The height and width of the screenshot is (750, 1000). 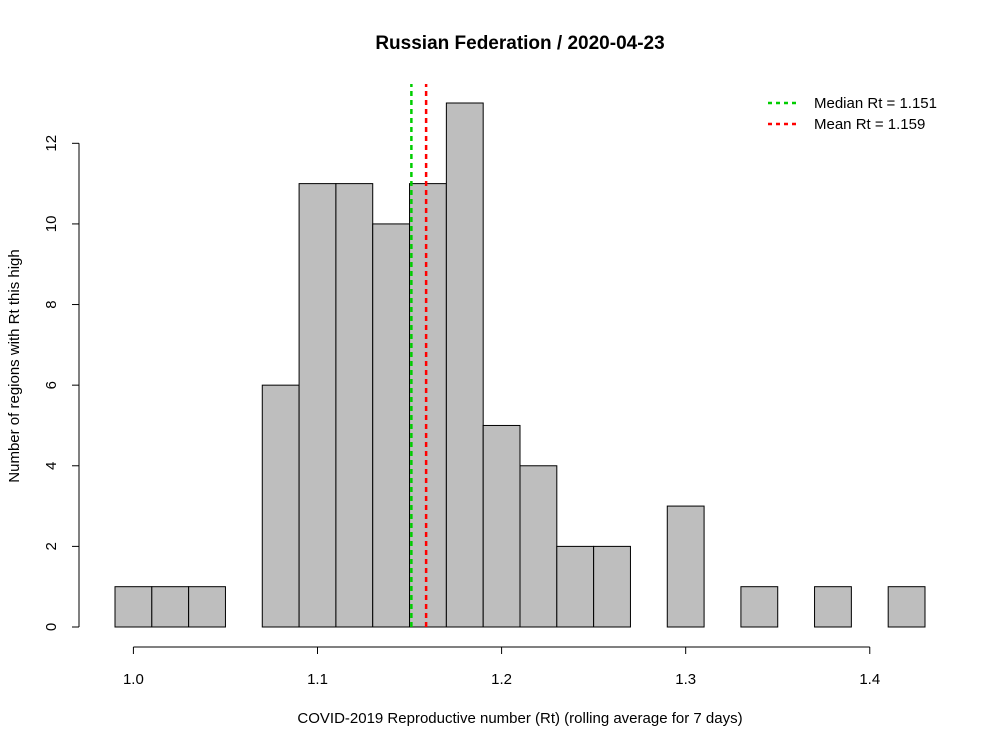 What do you see at coordinates (51, 143) in the screenshot?
I see `y-tick-label: 12` at bounding box center [51, 143].